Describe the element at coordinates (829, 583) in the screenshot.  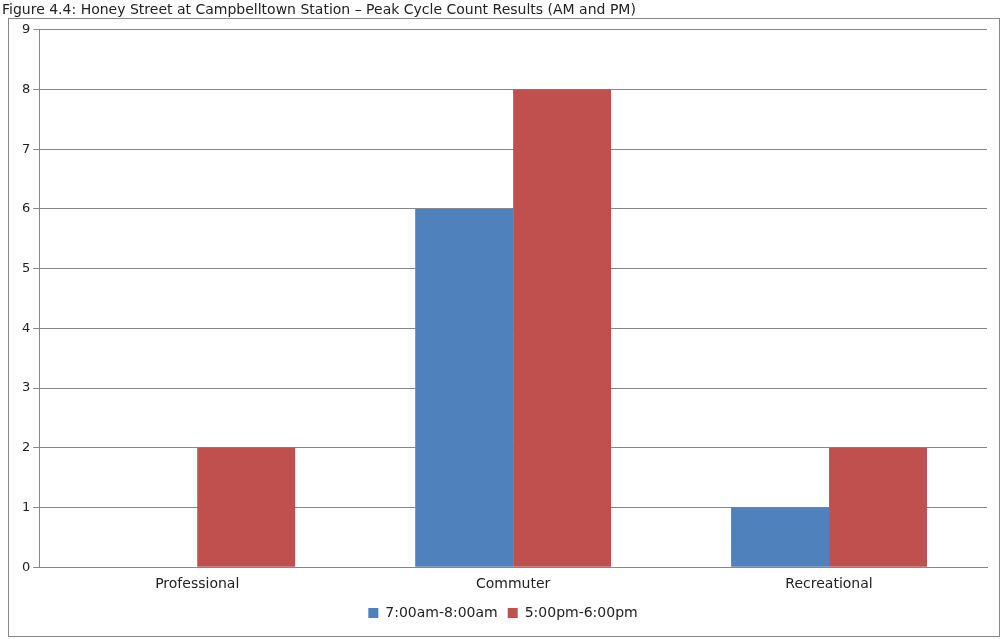
I see `x-tick-label: Recreational` at that location.